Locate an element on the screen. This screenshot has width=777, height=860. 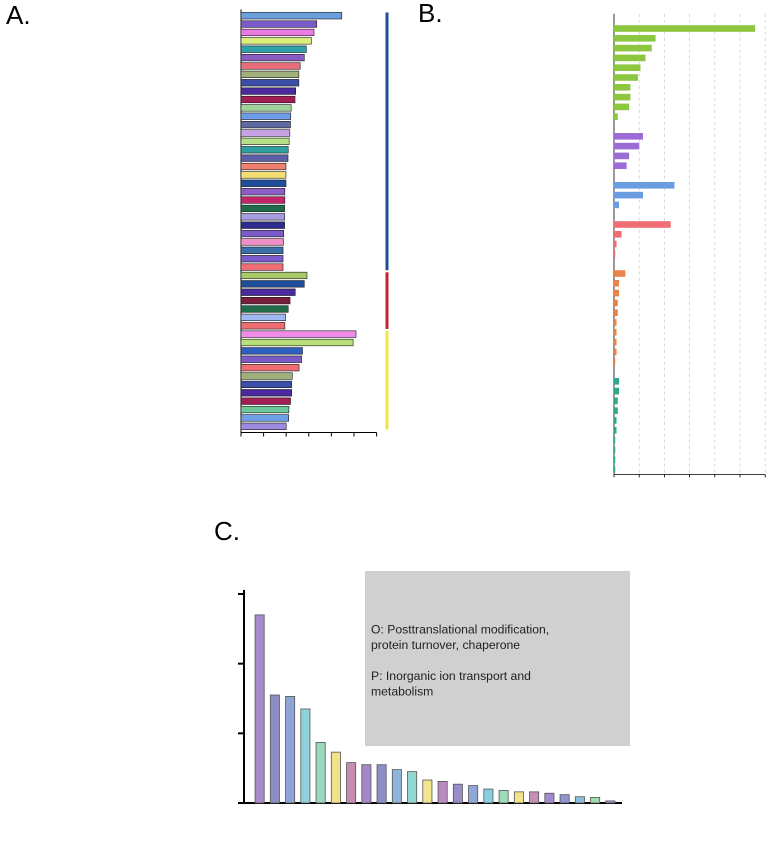
panel-a-label: A. is located at coordinates (18, 15).